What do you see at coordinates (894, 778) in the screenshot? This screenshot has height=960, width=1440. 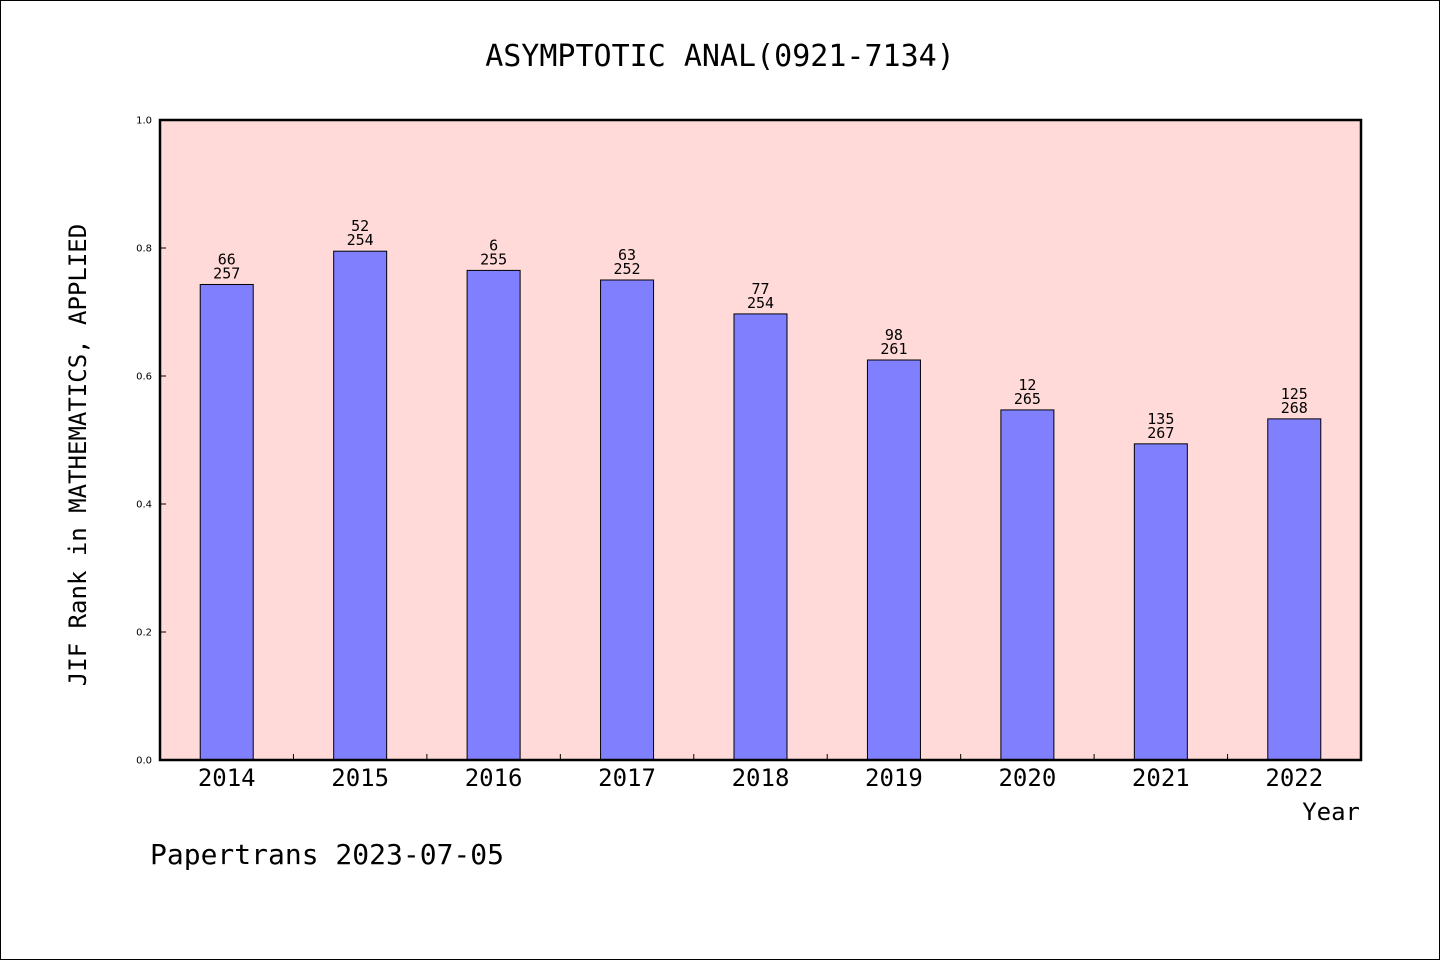 I see `x-tick-label: 2019` at bounding box center [894, 778].